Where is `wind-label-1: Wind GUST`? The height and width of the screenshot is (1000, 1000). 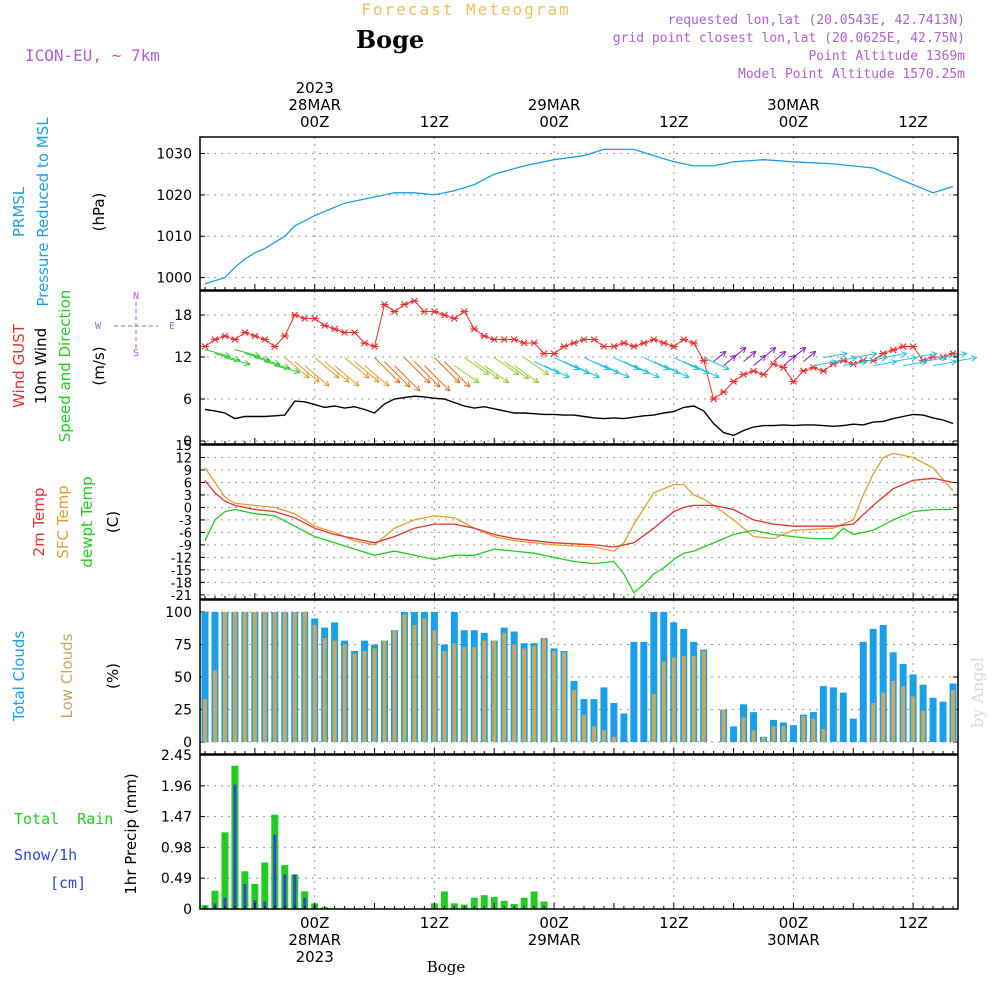 wind-label-1: Wind GUST is located at coordinates (19, 365).